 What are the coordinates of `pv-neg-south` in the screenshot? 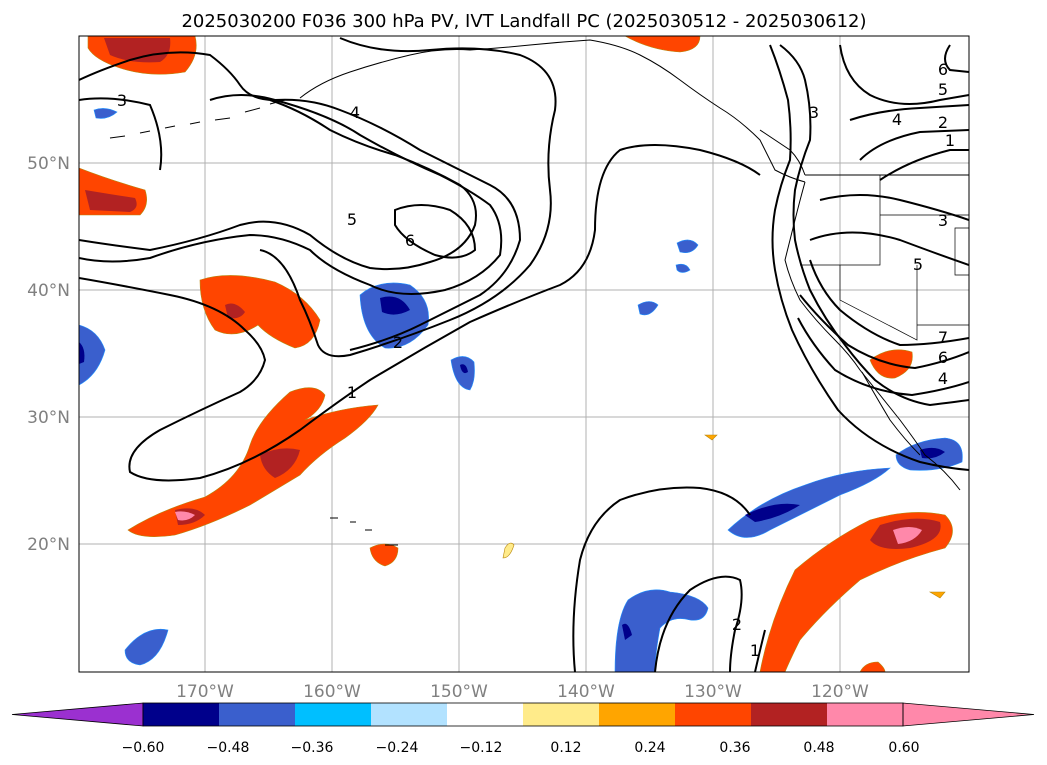 It's located at (661, 630).